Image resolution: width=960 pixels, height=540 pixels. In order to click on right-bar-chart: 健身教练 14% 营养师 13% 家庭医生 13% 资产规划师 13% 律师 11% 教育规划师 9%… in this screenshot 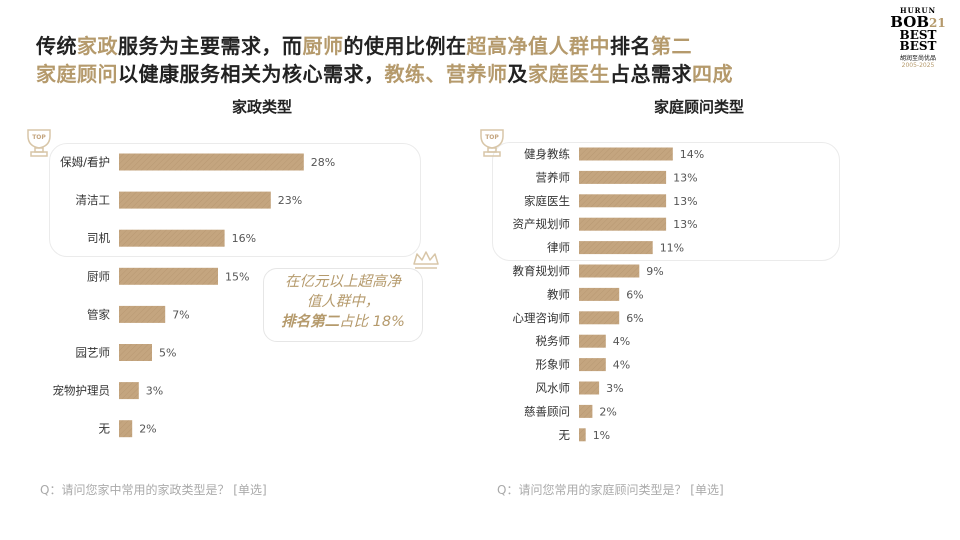, I will do `click(609, 294)`.